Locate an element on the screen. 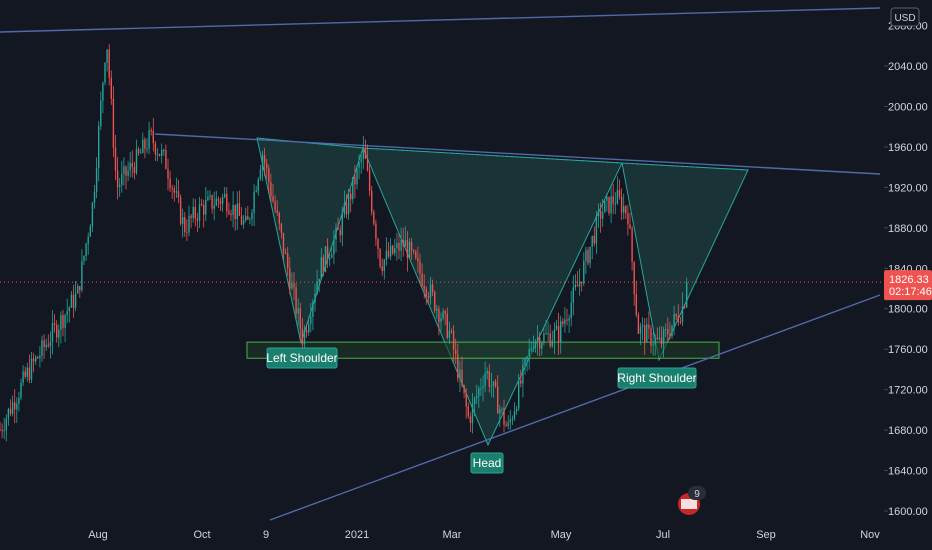 This screenshot has width=932, height=550. currency-label: USD is located at coordinates (904, 18).